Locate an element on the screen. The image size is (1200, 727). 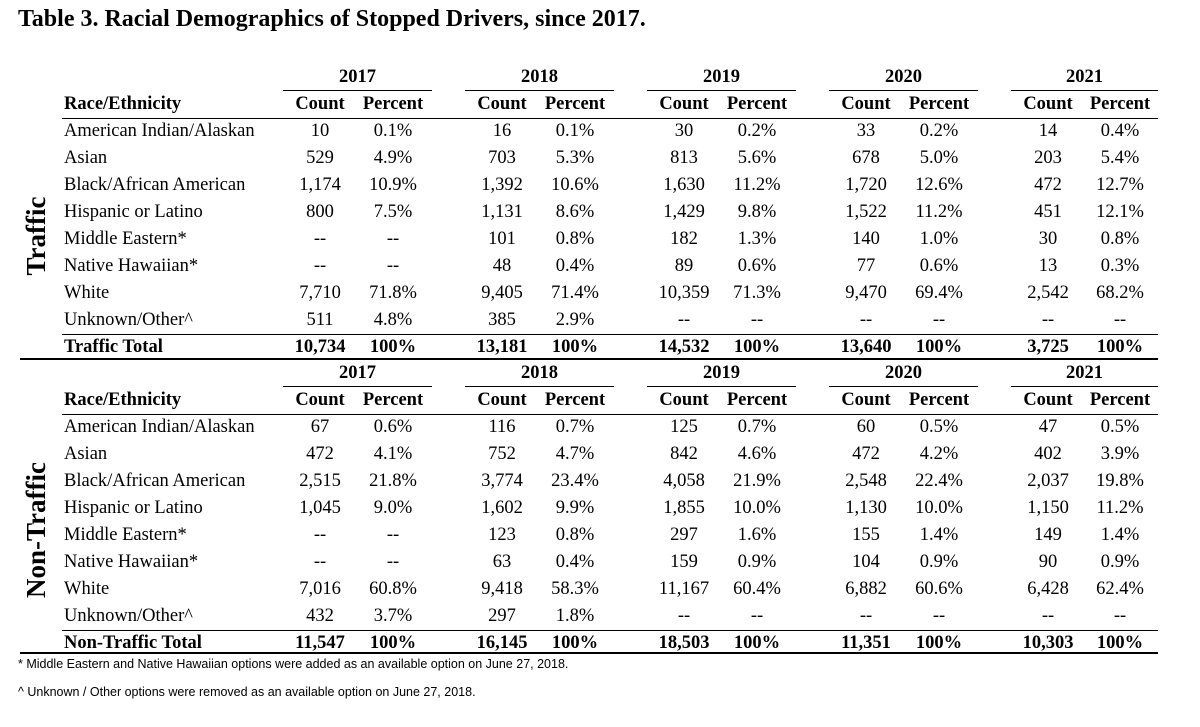
total-count-cell: 18,503 is located at coordinates (684, 643).